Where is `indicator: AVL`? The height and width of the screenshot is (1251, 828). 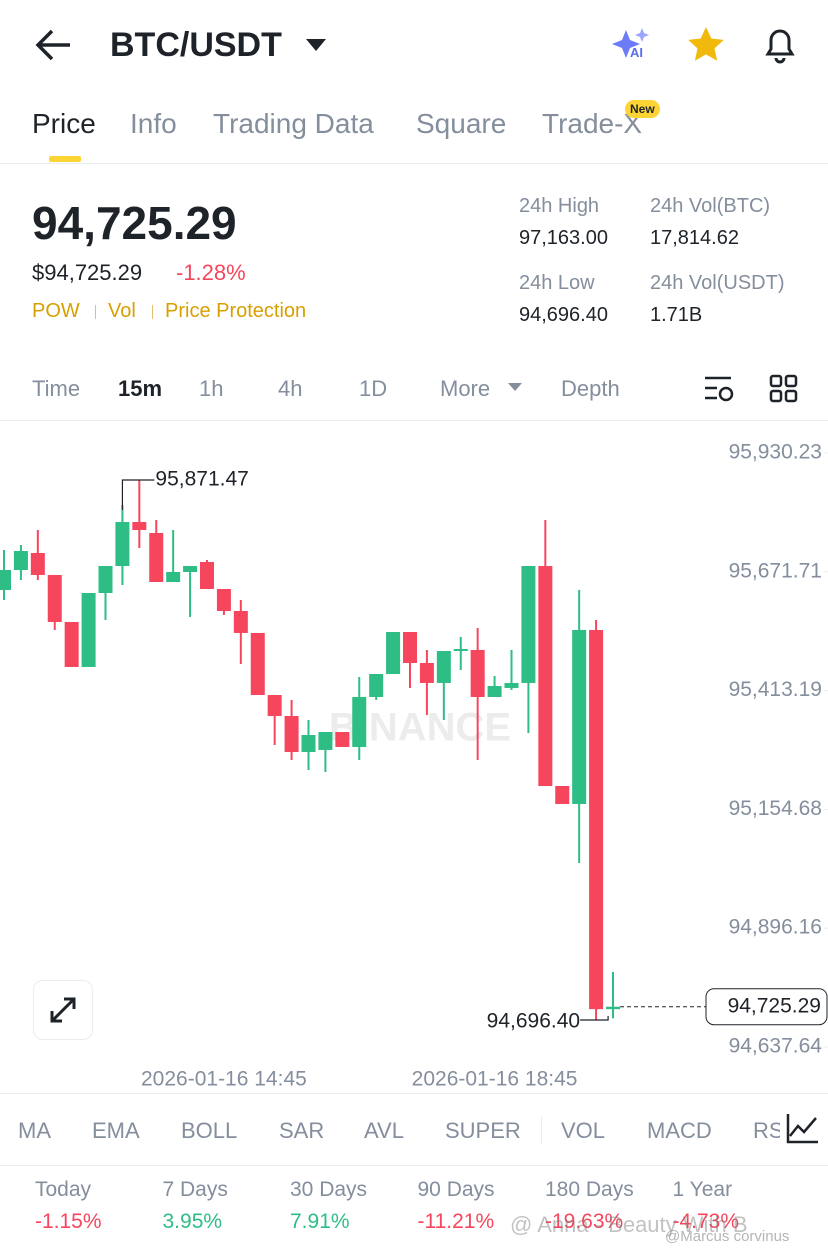 indicator: AVL is located at coordinates (384, 1130).